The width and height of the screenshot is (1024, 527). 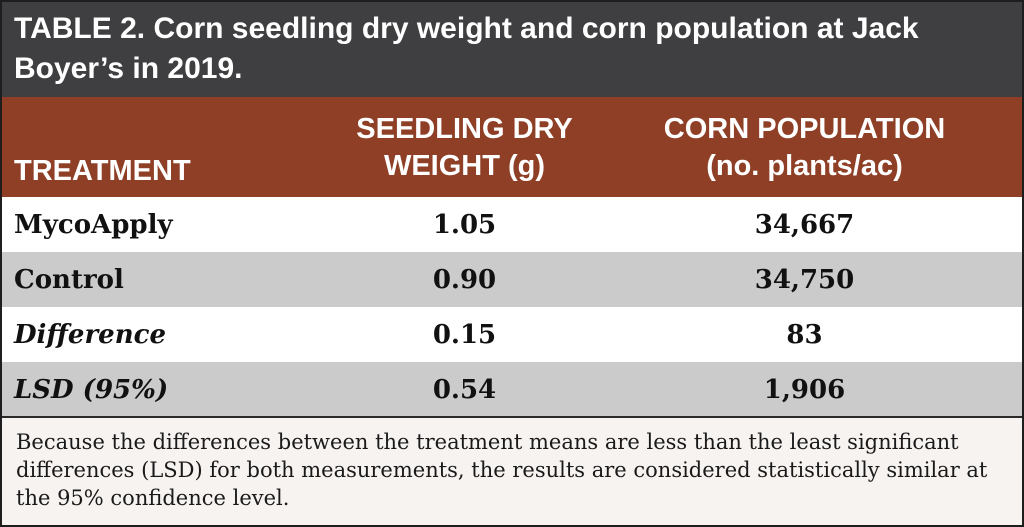 I want to click on cell-treatment: Difference, so click(x=90, y=335).